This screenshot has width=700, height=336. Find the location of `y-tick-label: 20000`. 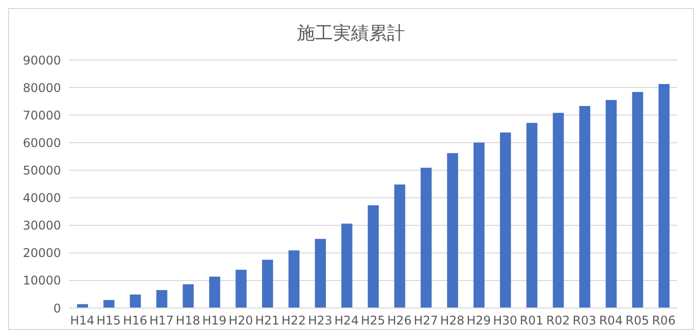

y-tick-label: 20000 is located at coordinates (41, 253).